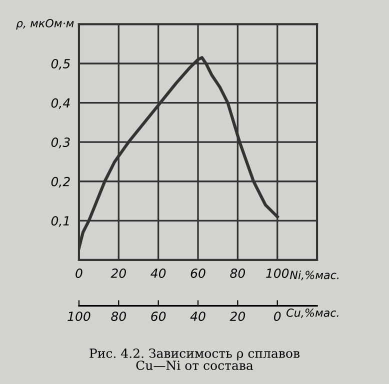 Image resolution: width=389 pixels, height=384 pixels. Describe the element at coordinates (238, 317) in the screenshot. I see `x2-tick-label: 20` at that location.